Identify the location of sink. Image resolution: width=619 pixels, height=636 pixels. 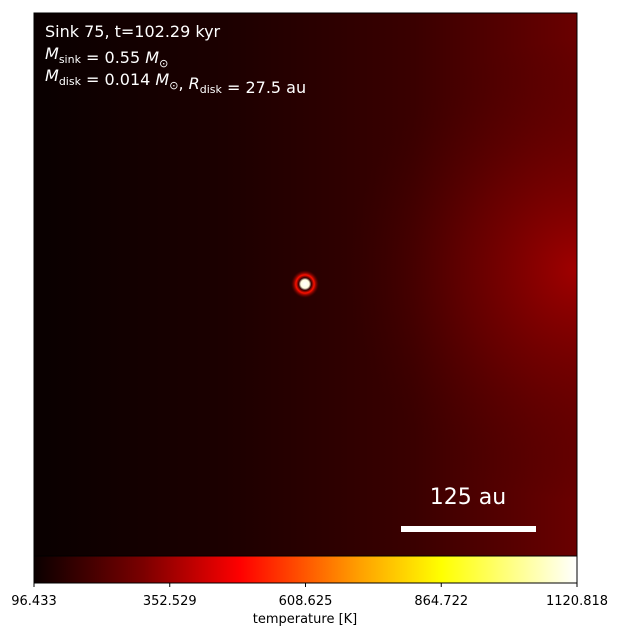
(305, 284).